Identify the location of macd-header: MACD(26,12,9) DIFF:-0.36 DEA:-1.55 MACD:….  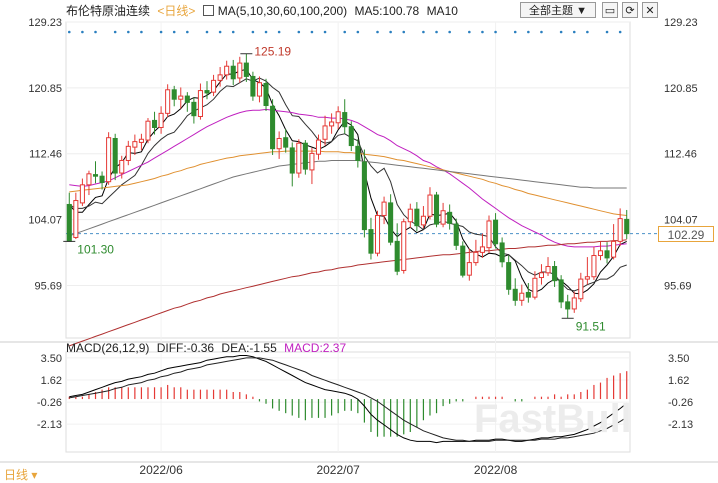
(208, 348).